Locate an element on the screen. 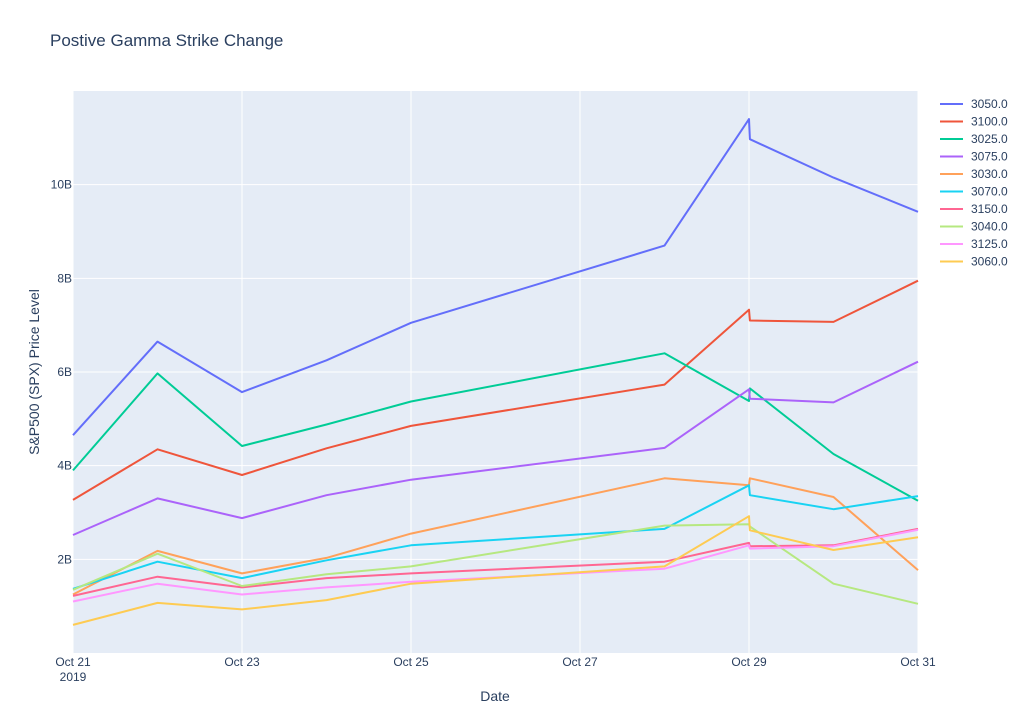  legend-label: 3060.0 is located at coordinates (989, 262).